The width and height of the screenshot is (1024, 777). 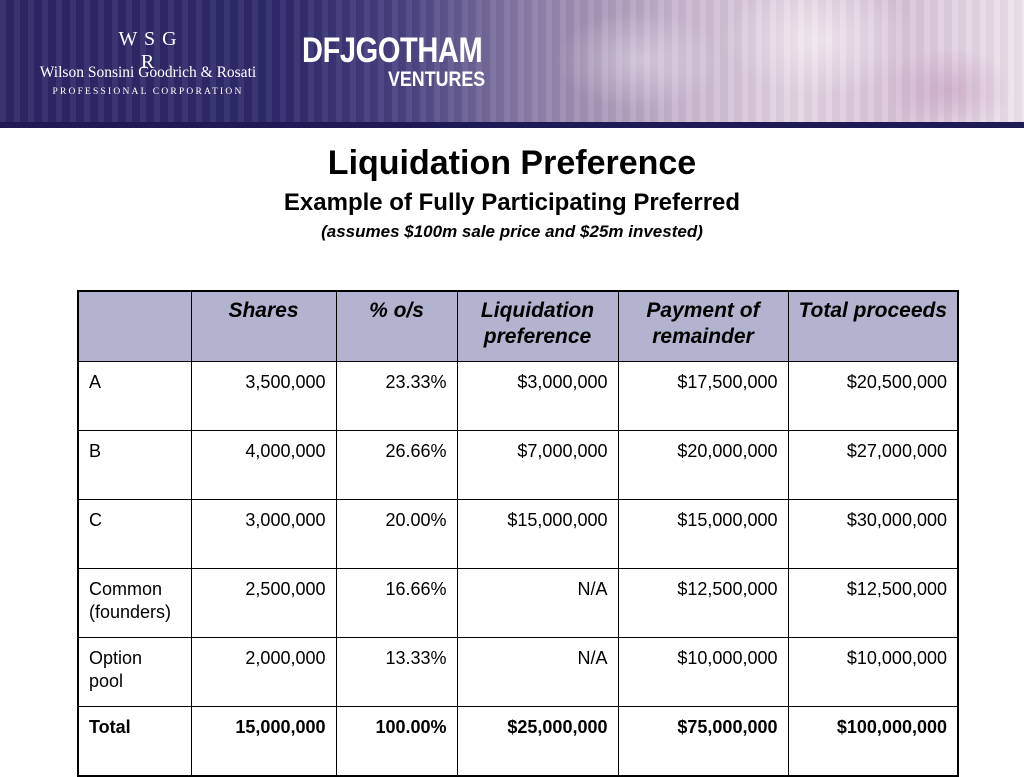 I want to click on cell-percent: 26.66%, so click(x=396, y=465).